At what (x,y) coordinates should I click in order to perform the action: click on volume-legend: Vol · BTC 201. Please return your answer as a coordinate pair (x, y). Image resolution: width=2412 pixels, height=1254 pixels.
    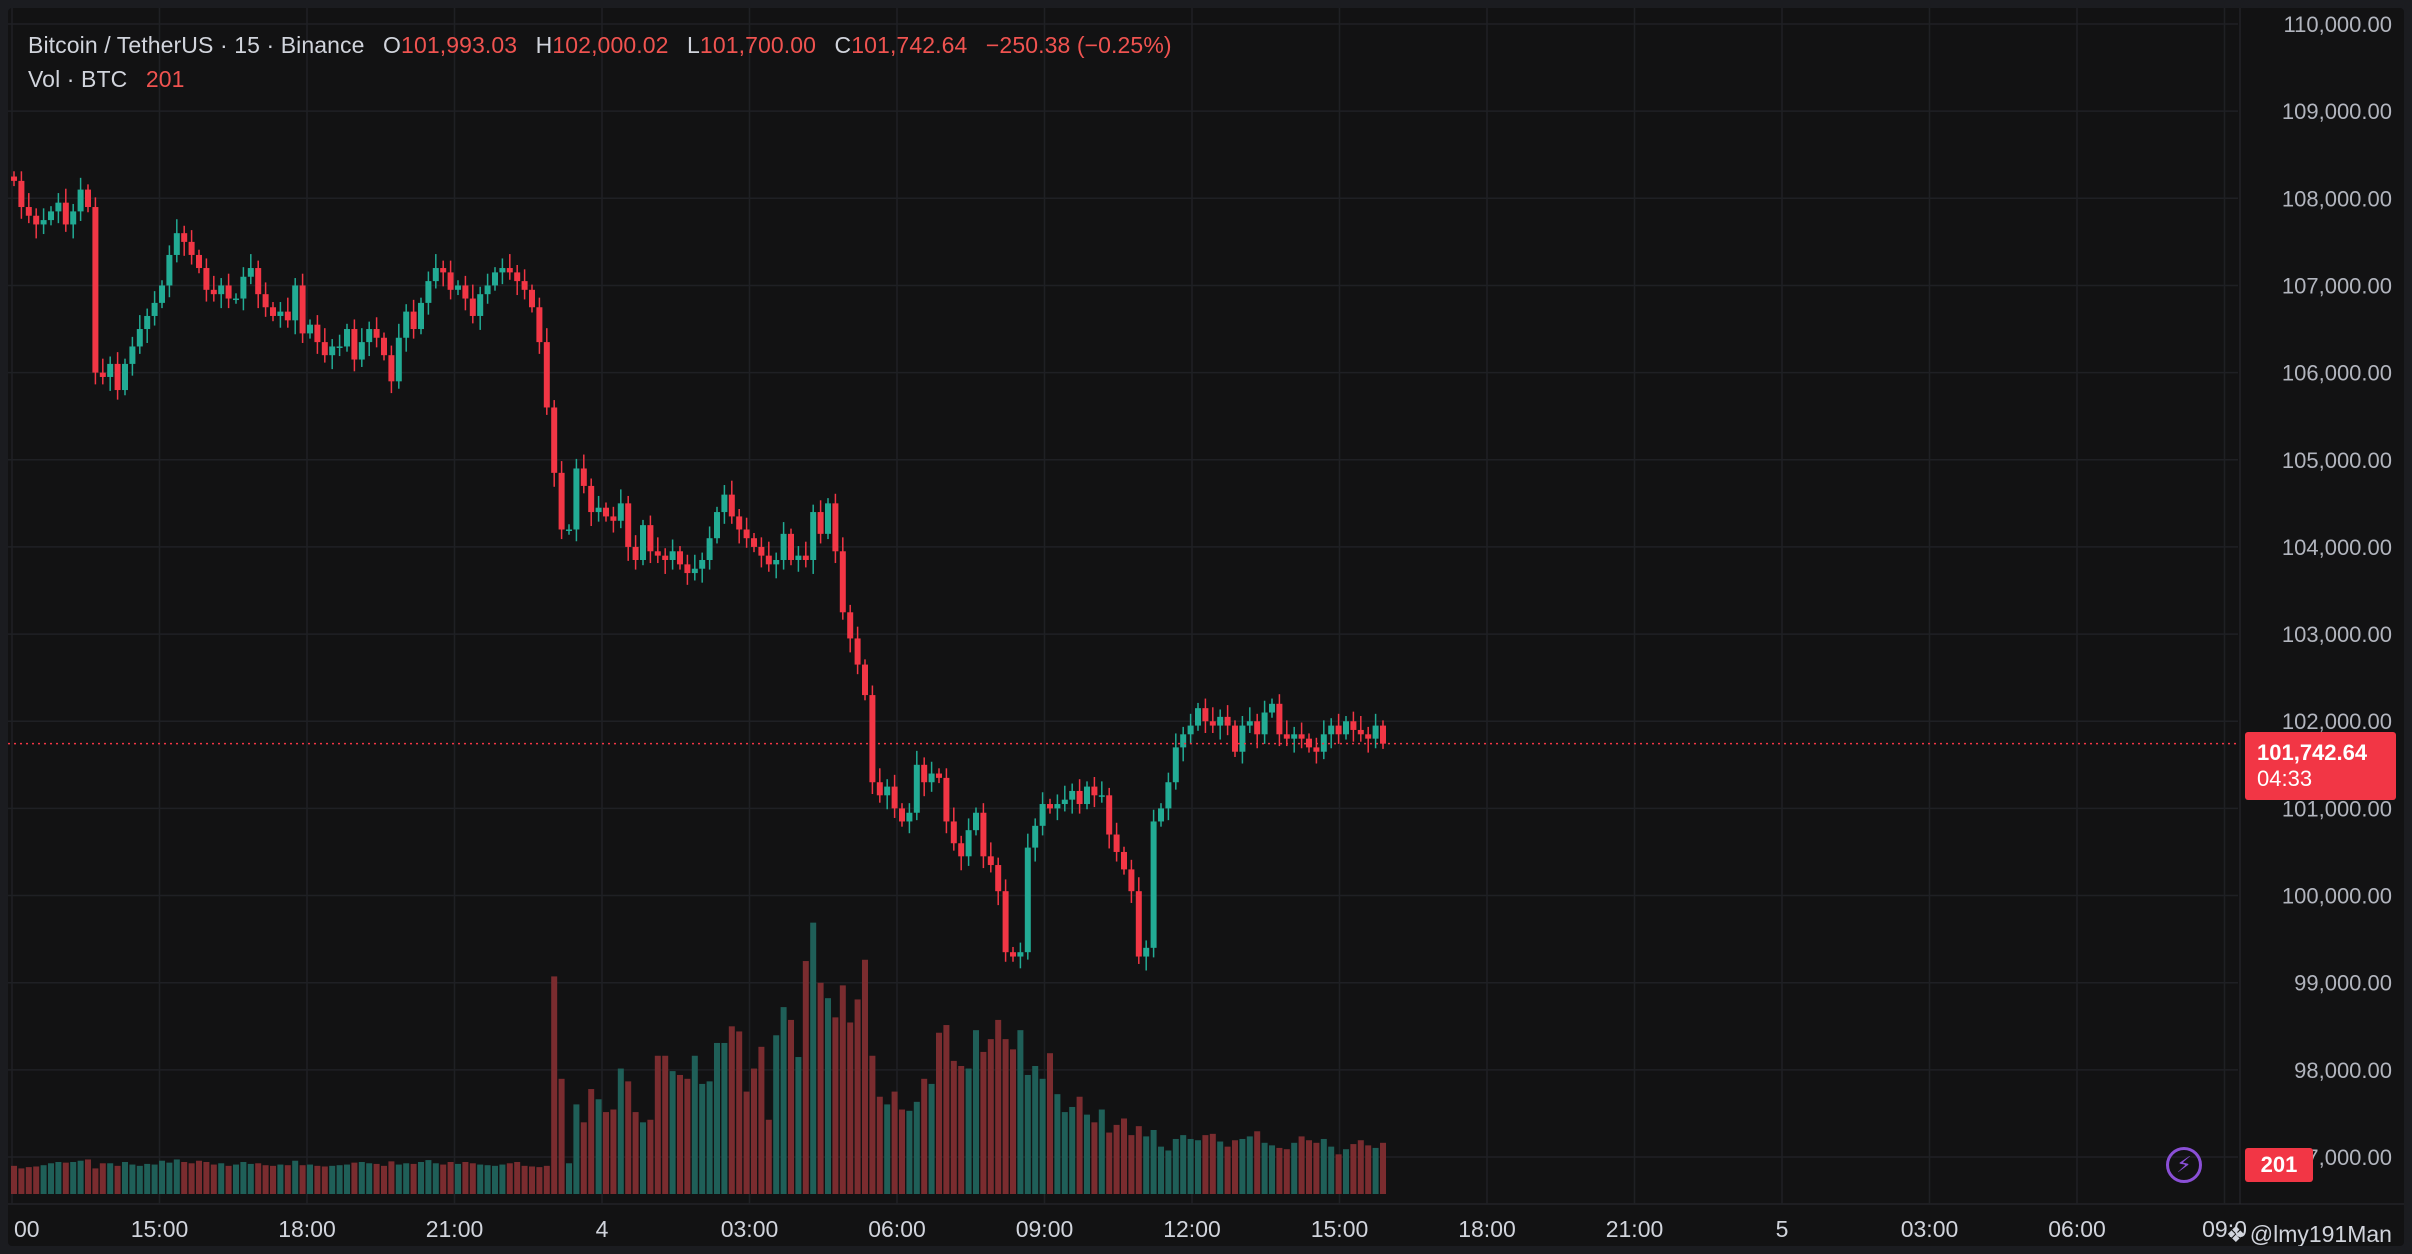
    Looking at the image, I should click on (106, 79).